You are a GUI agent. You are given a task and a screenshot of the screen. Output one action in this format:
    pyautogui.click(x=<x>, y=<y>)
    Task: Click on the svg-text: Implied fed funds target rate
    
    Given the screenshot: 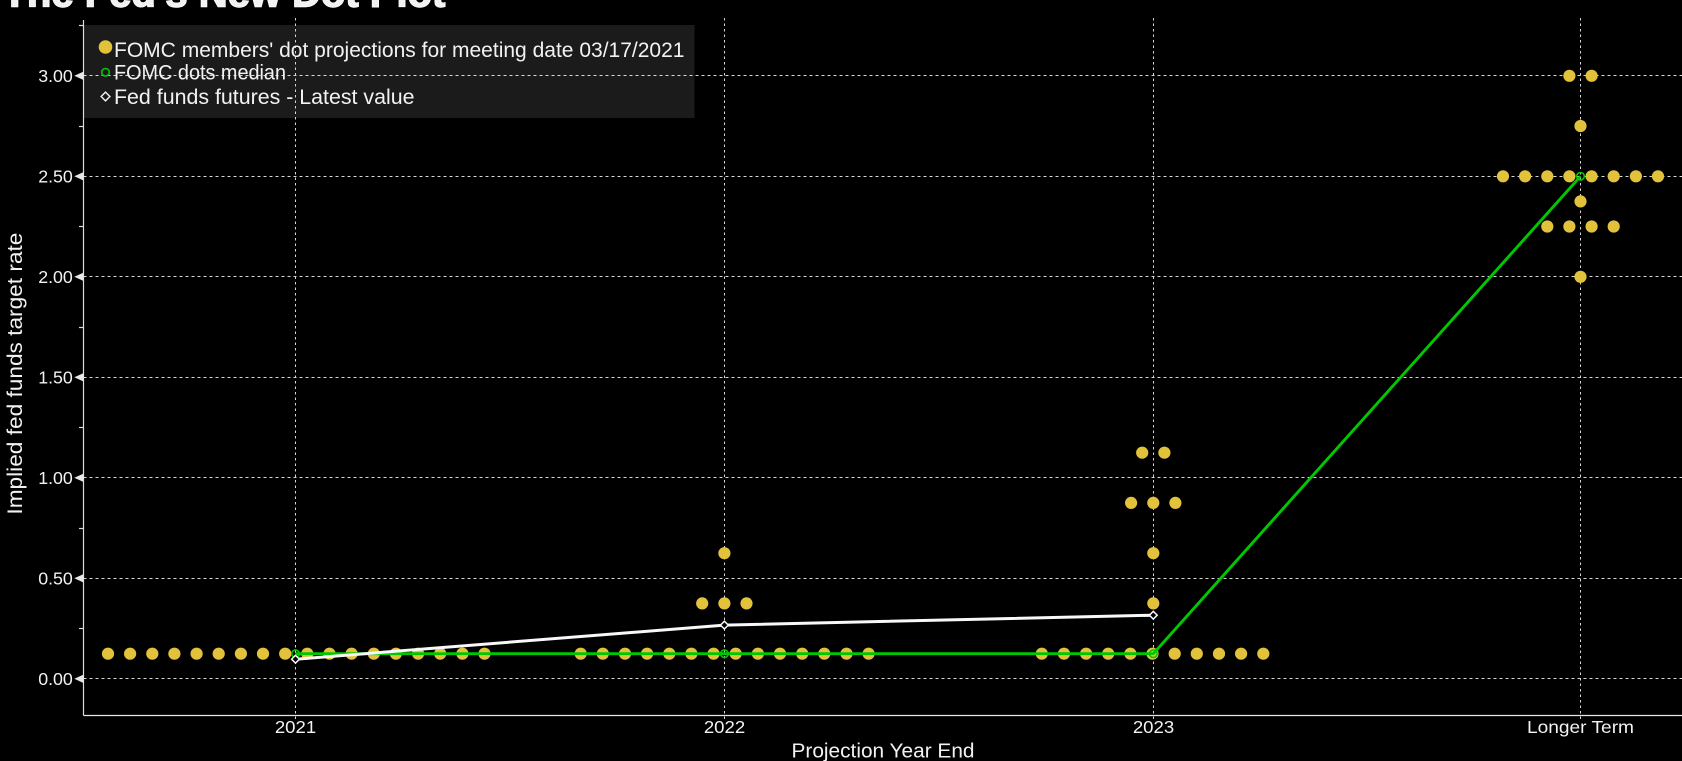 What is the action you would take?
    pyautogui.click(x=15, y=374)
    